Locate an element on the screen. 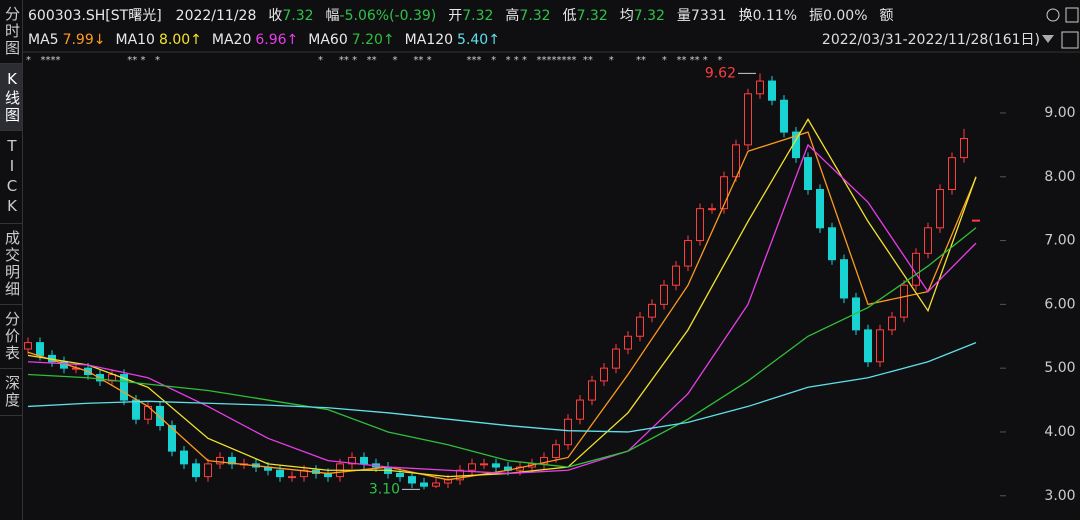 Image resolution: width=1080 pixels, height=520 pixels. date-range: 2022/03/31-2022/11/28(161日) is located at coordinates (931, 40).